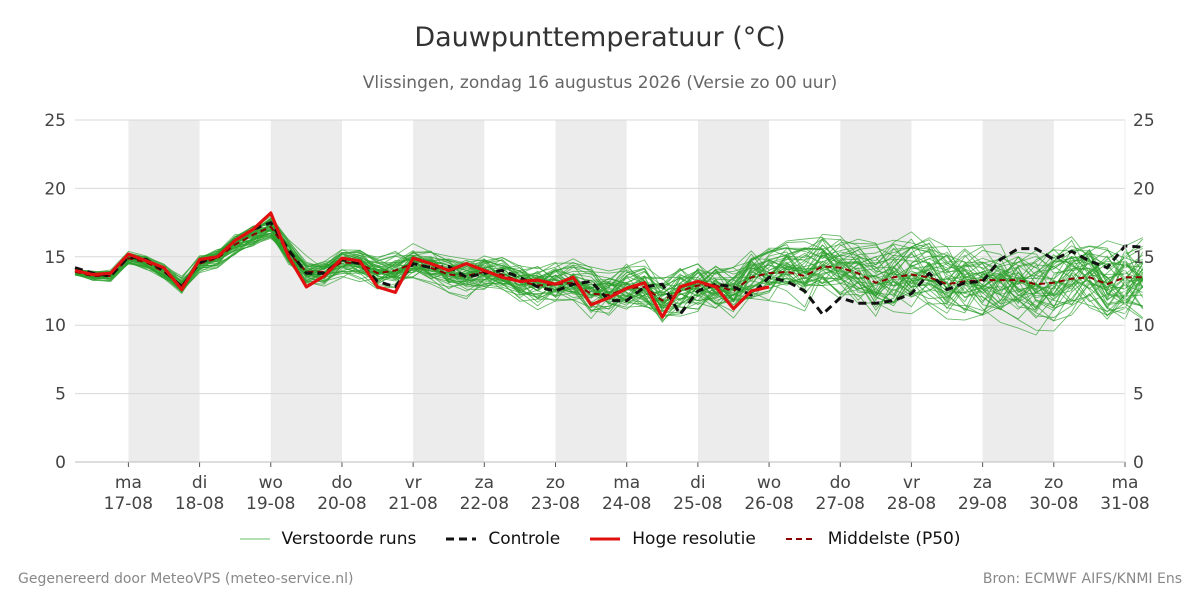 This screenshot has height=600, width=1200. Describe the element at coordinates (461, 539) in the screenshot. I see `legend-swatch-control` at that location.